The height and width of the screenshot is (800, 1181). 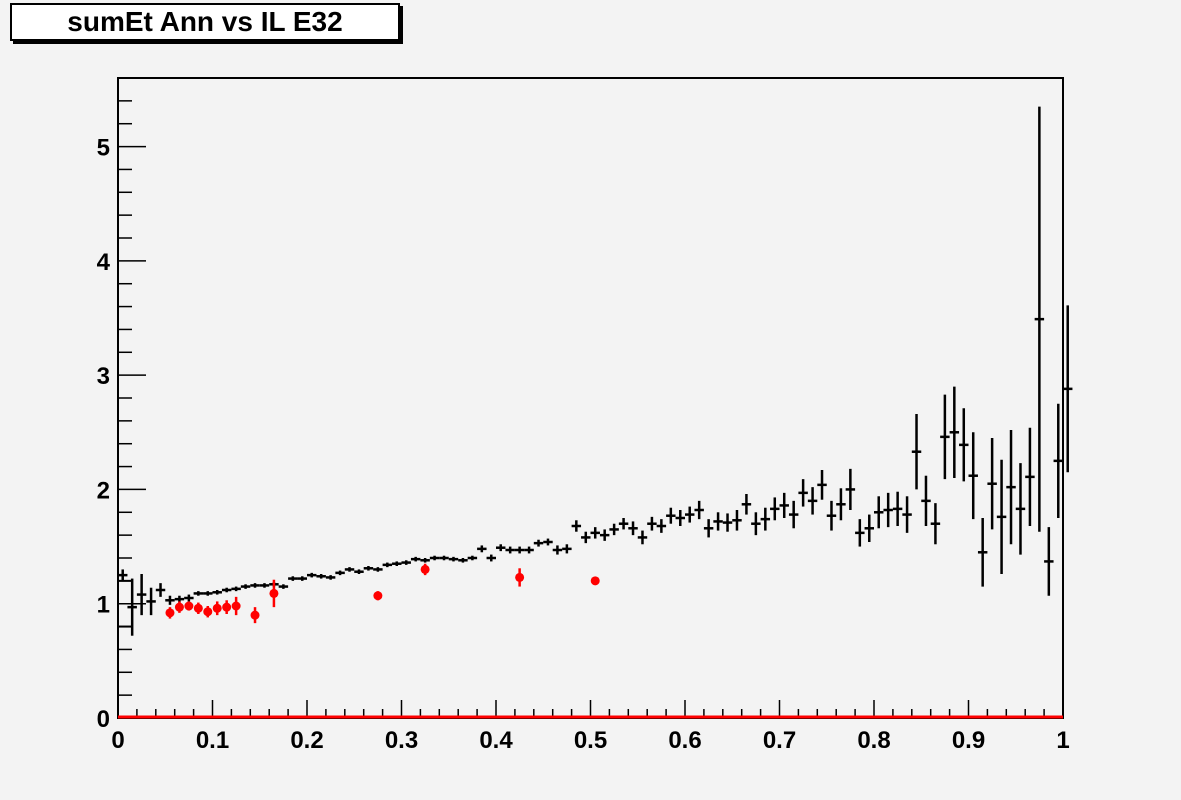 What do you see at coordinates (306, 740) in the screenshot?
I see `x-tick-label: 0.2` at bounding box center [306, 740].